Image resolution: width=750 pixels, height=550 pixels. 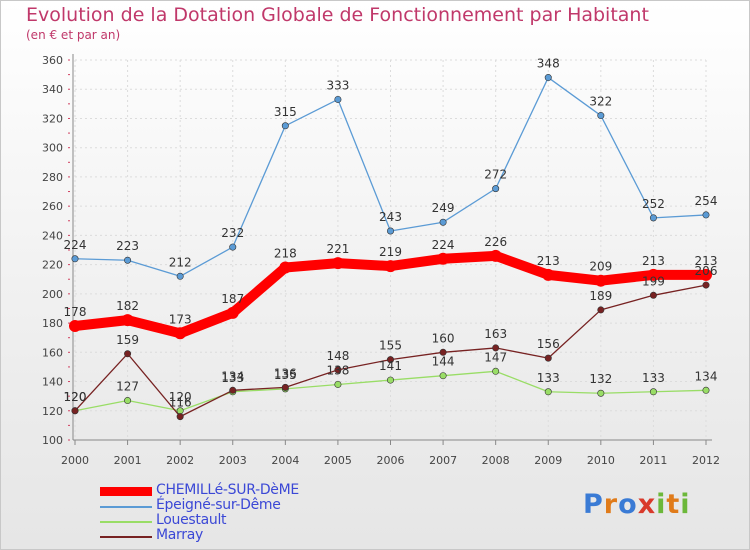 I want to click on proxiti-logo: Proxiti, so click(x=637, y=504).